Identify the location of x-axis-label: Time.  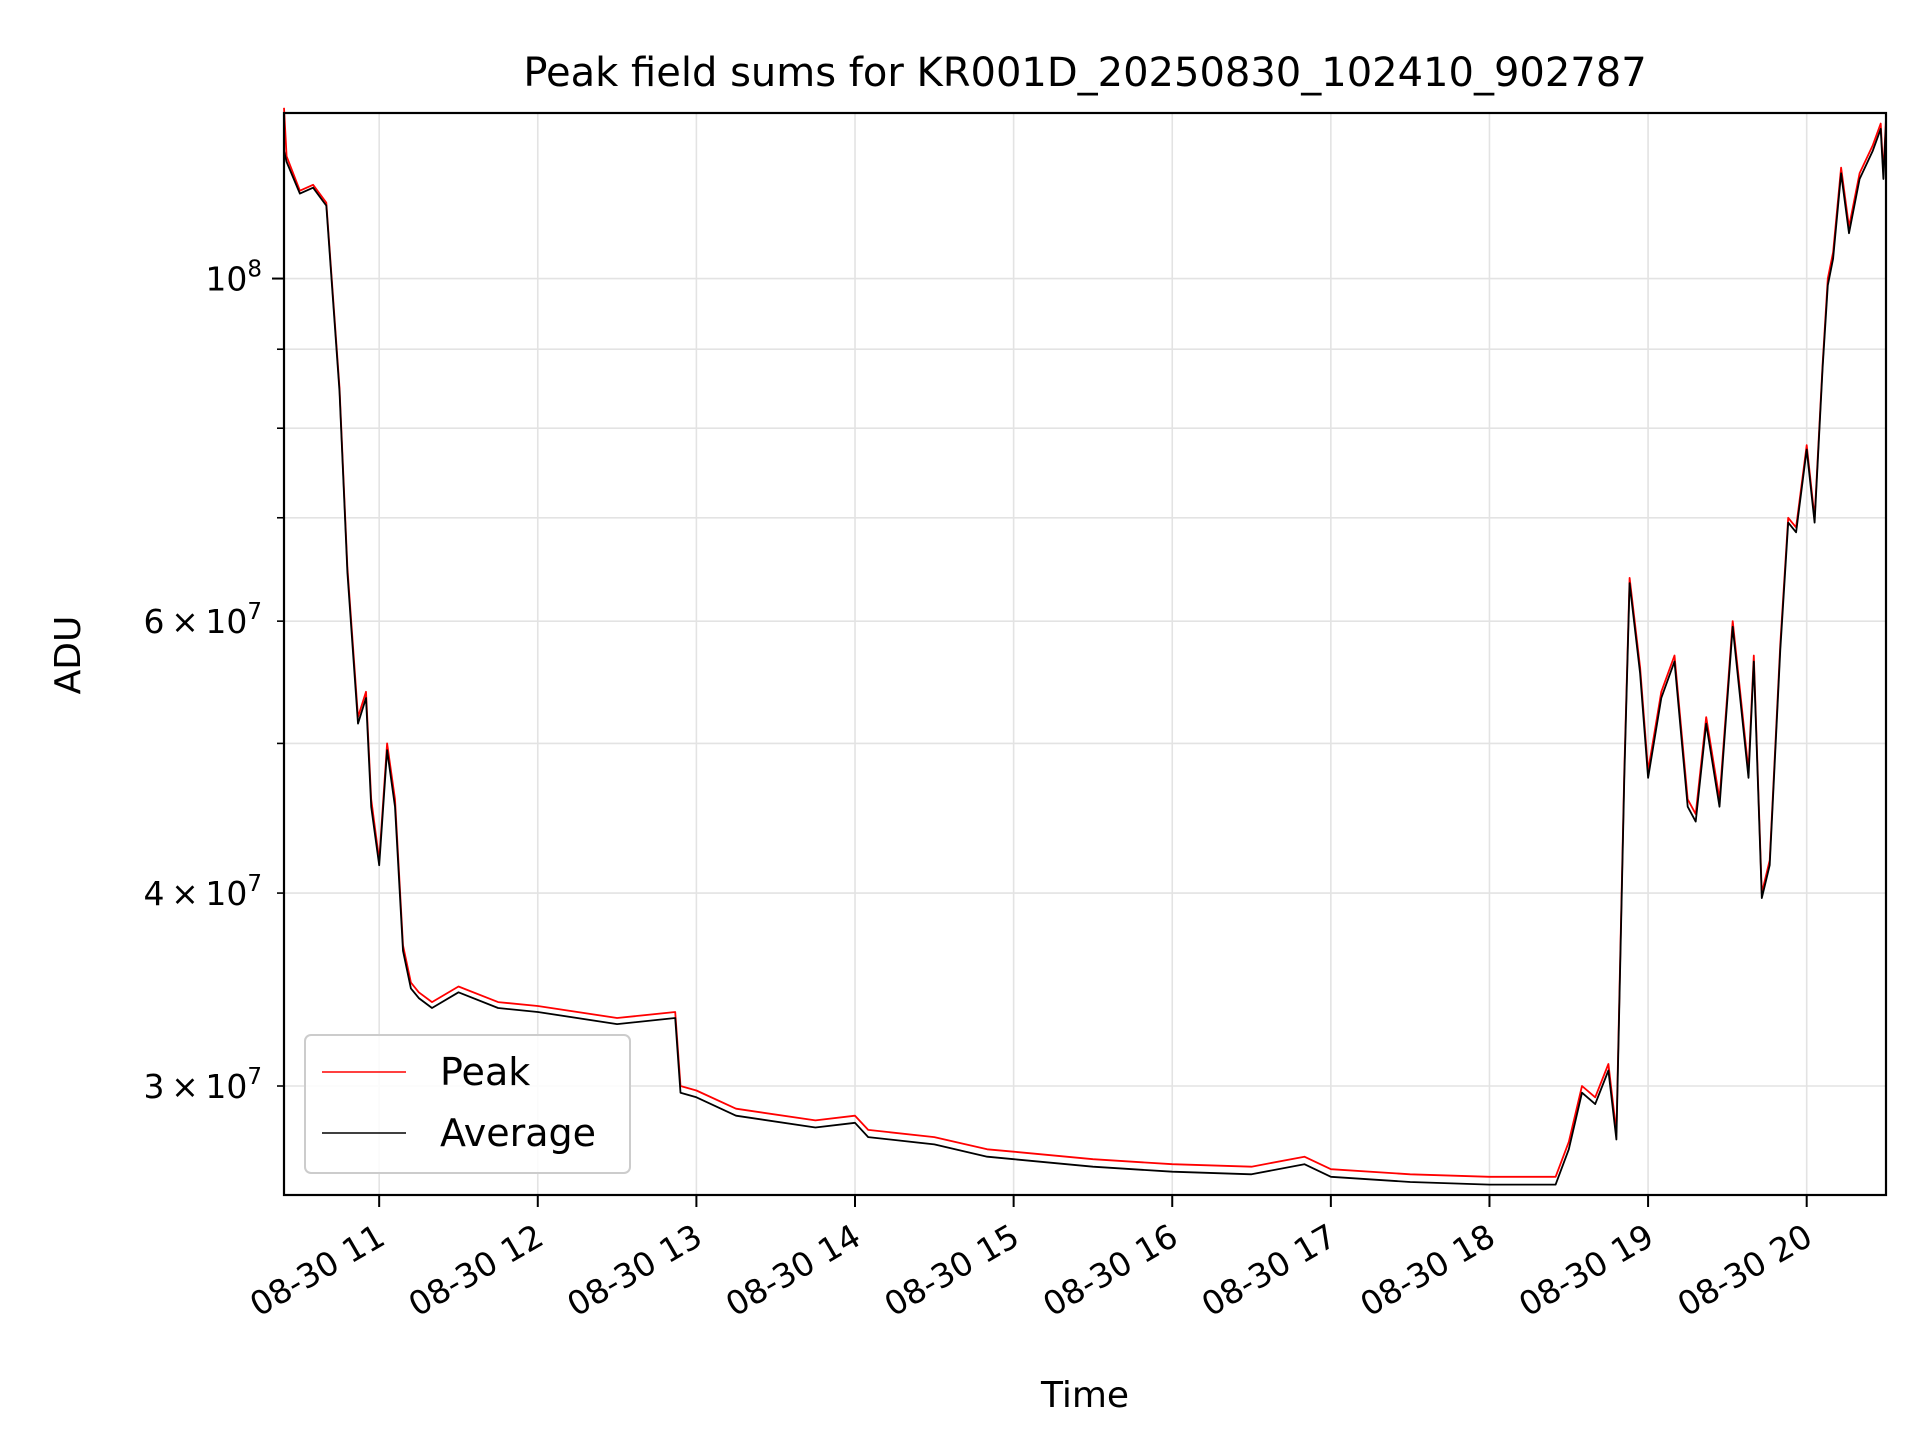
(1084, 1395).